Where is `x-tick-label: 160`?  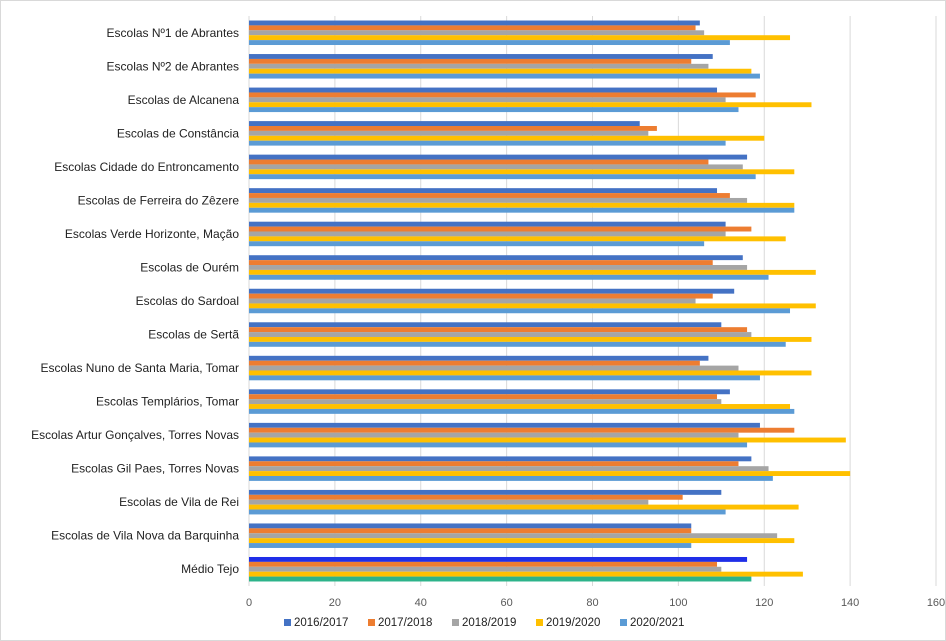
x-tick-label: 160 is located at coordinates (936, 603).